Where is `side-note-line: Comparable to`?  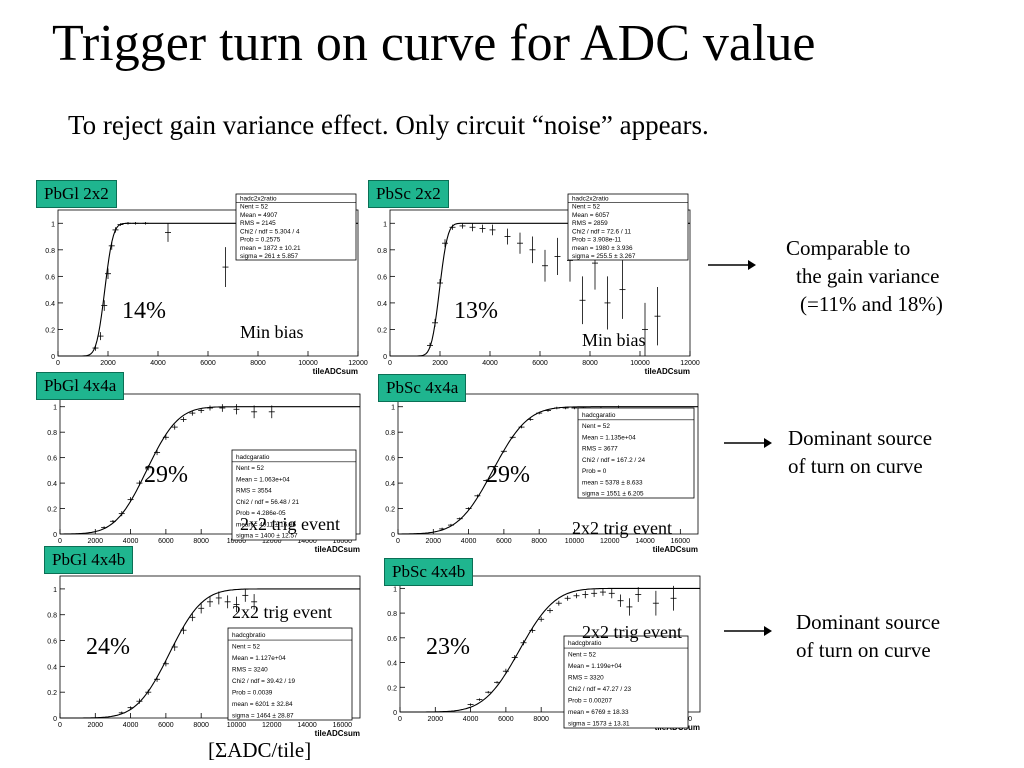
side-note-line: Comparable to is located at coordinates (848, 248).